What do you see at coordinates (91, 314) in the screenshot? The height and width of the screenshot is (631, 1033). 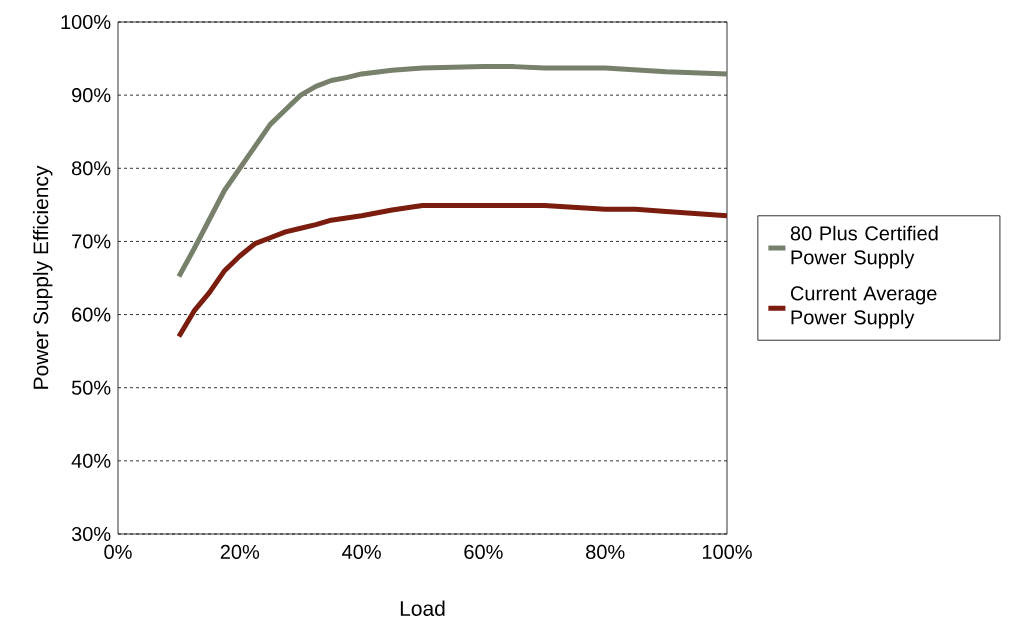 I see `y-tick-label: 60%` at bounding box center [91, 314].